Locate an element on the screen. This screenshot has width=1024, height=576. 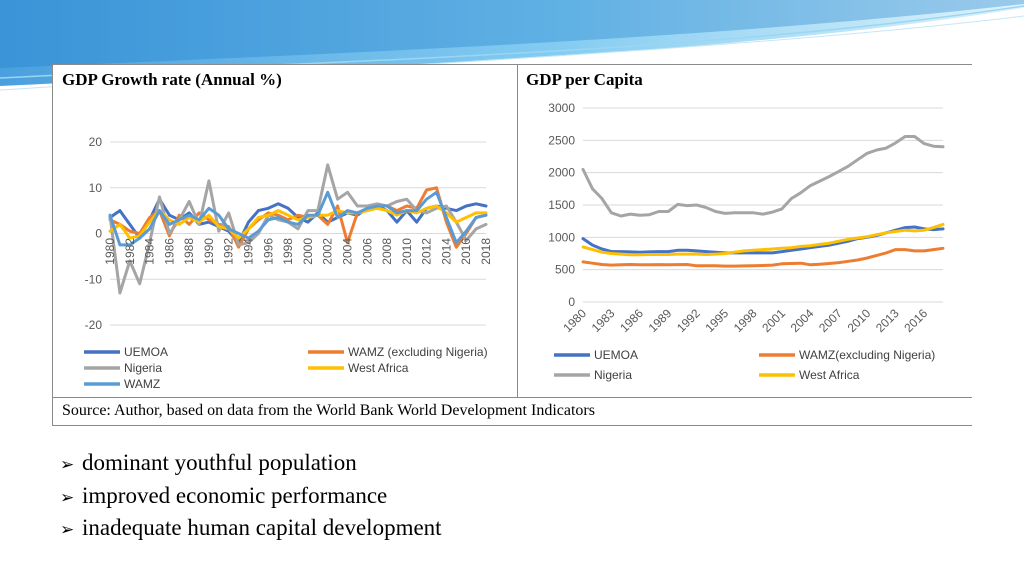
x-tick-label: 2006 is located at coordinates (367, 251).